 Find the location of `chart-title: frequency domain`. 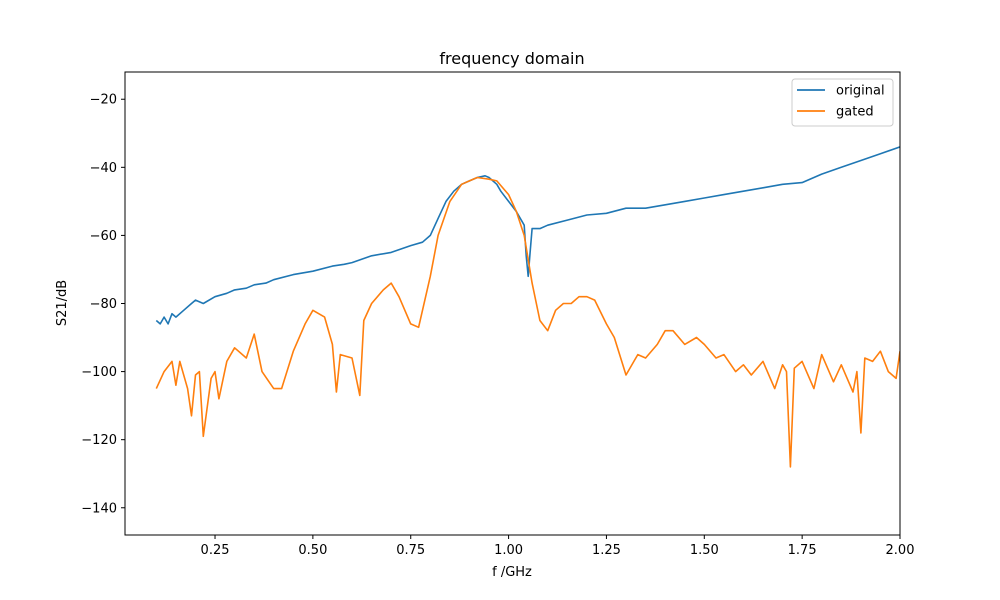

chart-title: frequency domain is located at coordinates (511, 58).